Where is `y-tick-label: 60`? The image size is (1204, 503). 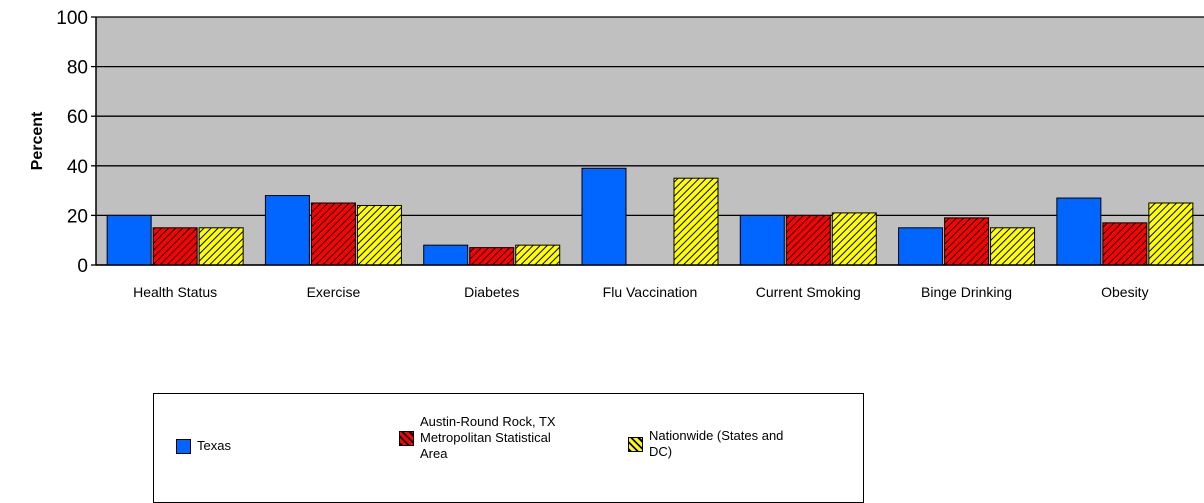 y-tick-label: 60 is located at coordinates (77, 117).